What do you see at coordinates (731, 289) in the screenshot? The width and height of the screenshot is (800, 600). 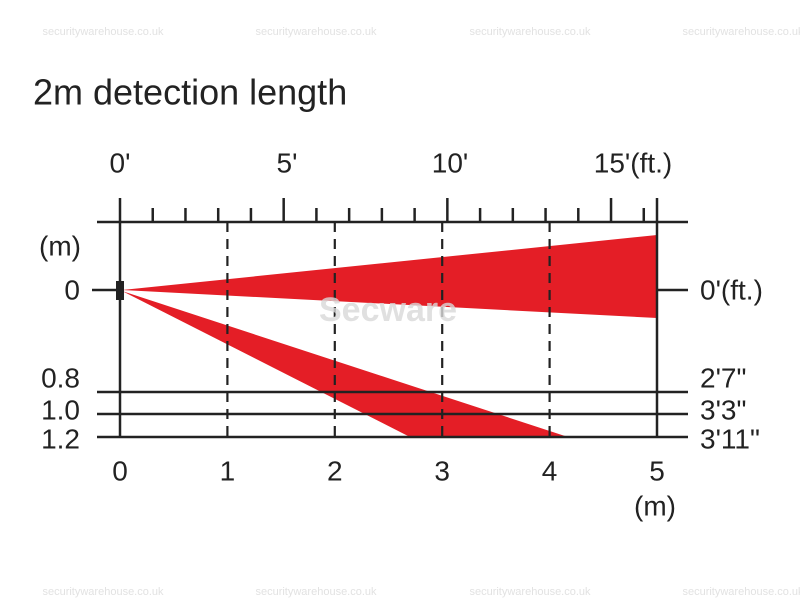 I see `right-tick-label: 0'(ft.)` at bounding box center [731, 289].